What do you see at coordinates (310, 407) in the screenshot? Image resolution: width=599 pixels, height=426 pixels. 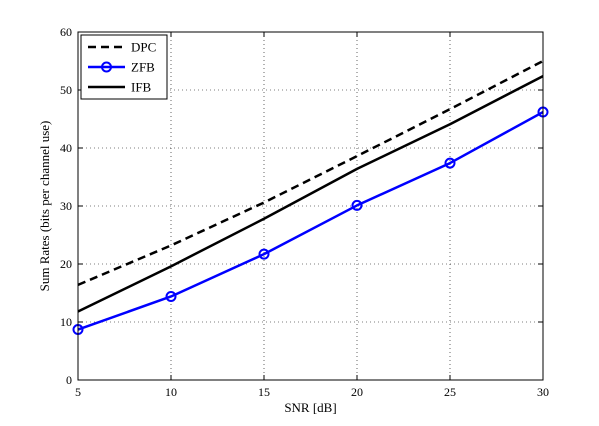 I see `x-axis-label: SNR [dB]` at bounding box center [310, 407].